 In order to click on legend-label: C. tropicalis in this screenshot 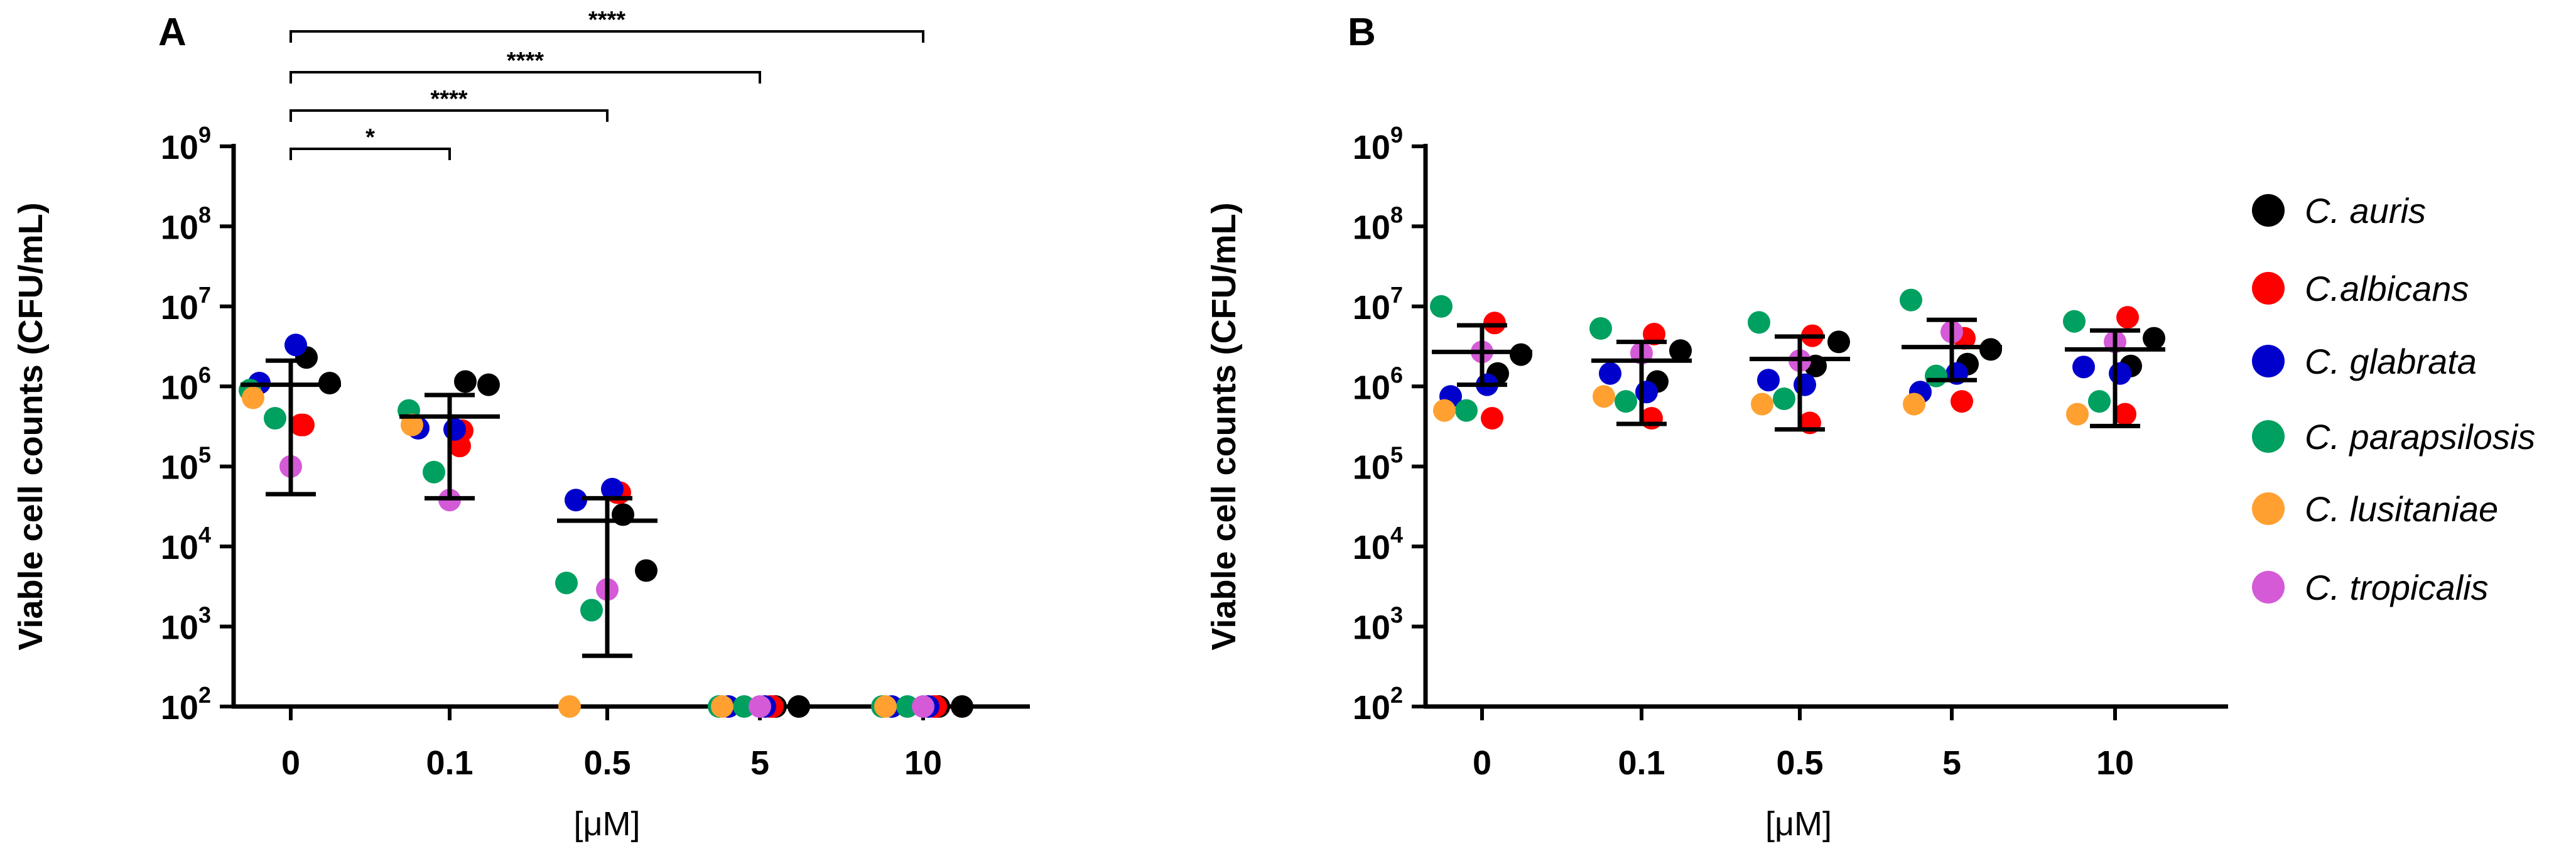, I will do `click(2397, 587)`.